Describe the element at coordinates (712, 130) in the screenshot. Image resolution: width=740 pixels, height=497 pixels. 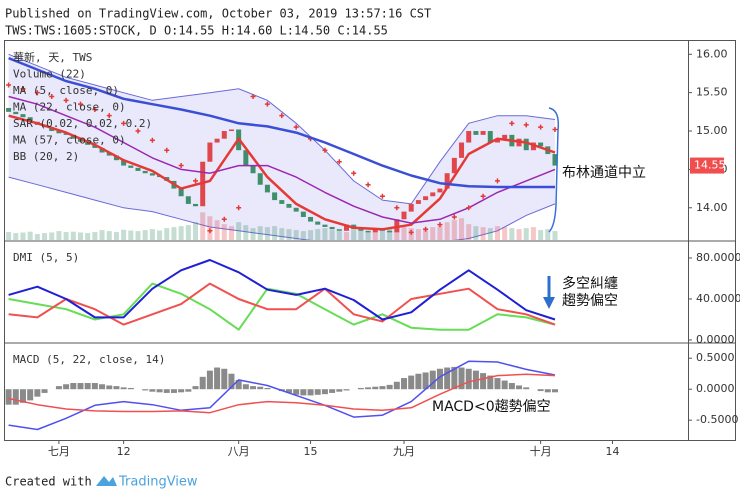
I see `y-tick-label: 15.00` at that location.